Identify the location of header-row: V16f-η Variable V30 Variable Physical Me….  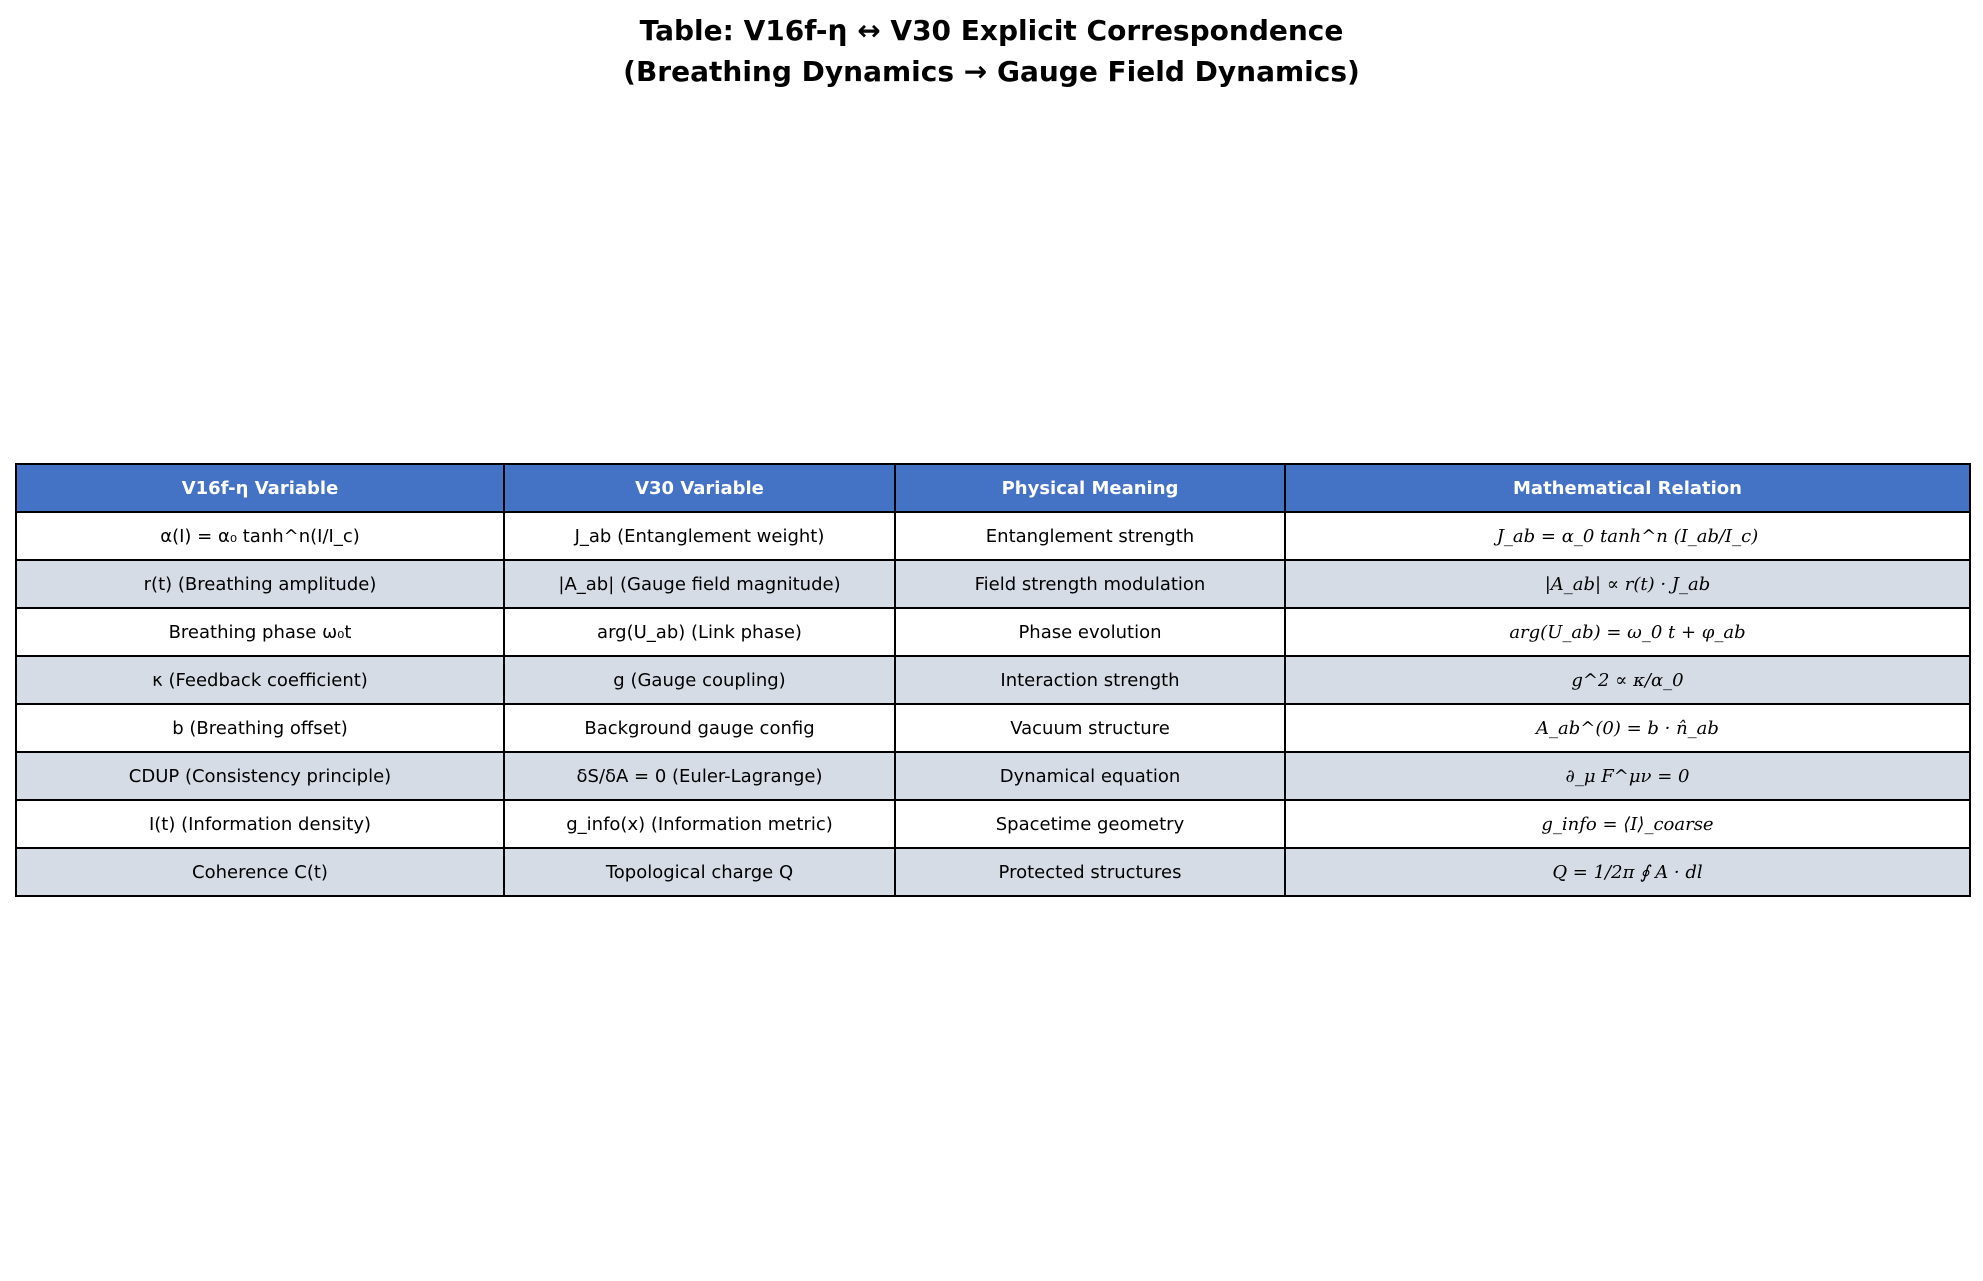
(993, 488).